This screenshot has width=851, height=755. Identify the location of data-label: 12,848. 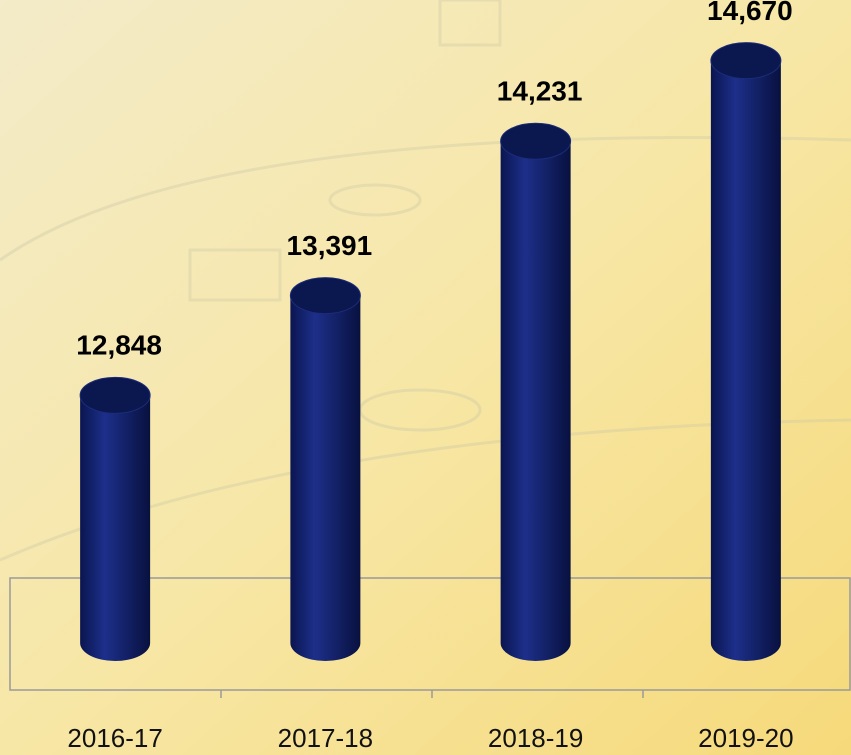
(119, 345).